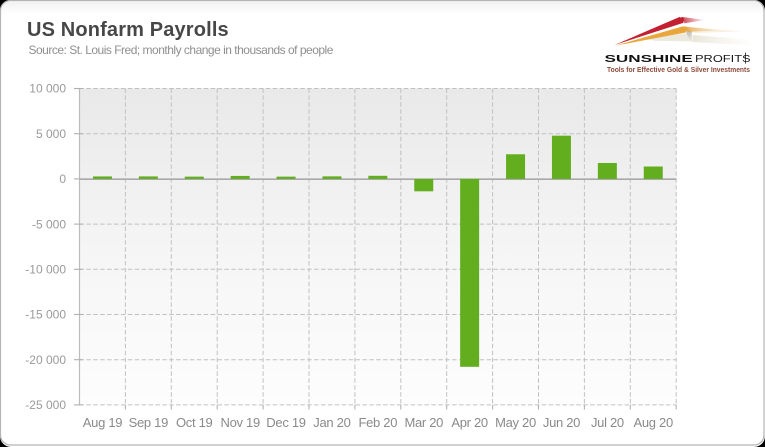  What do you see at coordinates (102, 422) in the screenshot?
I see `svg-text: Aug 19` at bounding box center [102, 422].